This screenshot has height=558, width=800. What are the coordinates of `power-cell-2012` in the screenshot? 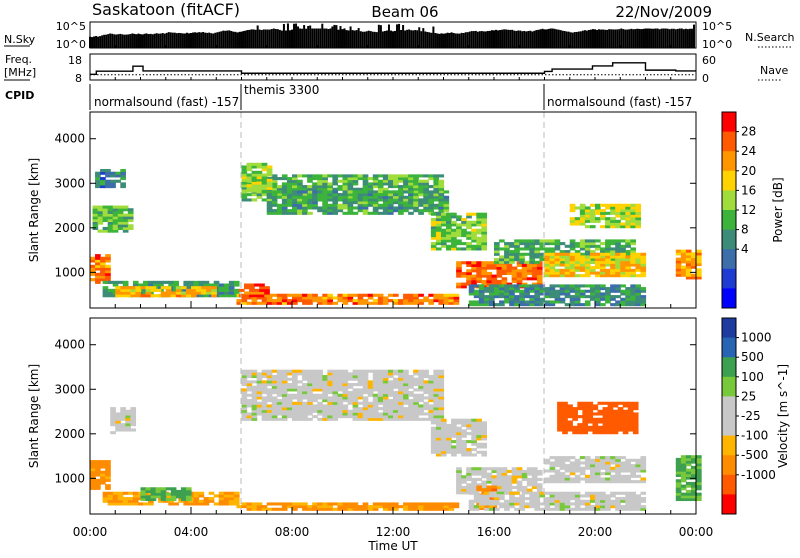 It's located at (552, 305).